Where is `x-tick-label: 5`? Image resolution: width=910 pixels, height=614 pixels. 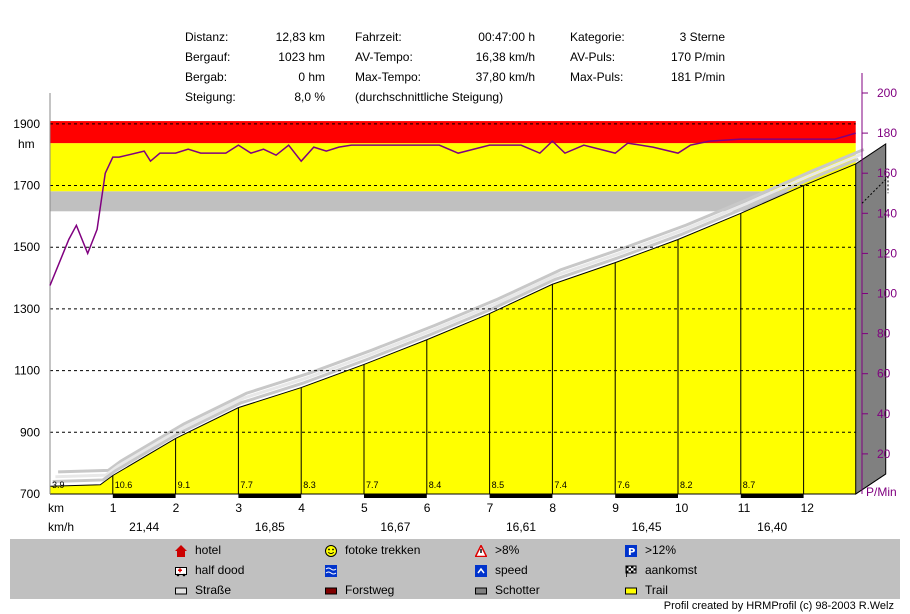
x-tick-label: 5 is located at coordinates (364, 508).